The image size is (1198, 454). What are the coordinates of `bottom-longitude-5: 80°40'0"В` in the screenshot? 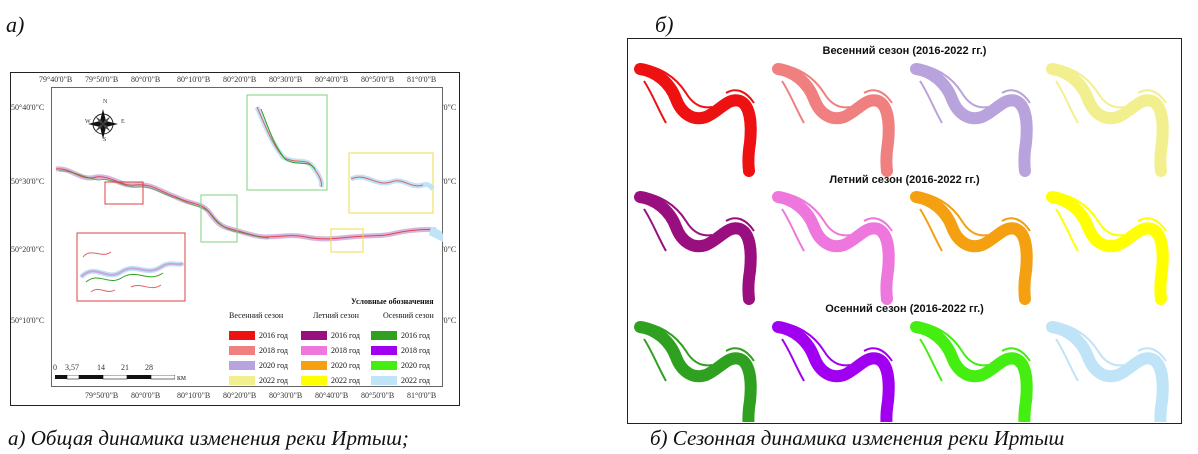 It's located at (332, 395).